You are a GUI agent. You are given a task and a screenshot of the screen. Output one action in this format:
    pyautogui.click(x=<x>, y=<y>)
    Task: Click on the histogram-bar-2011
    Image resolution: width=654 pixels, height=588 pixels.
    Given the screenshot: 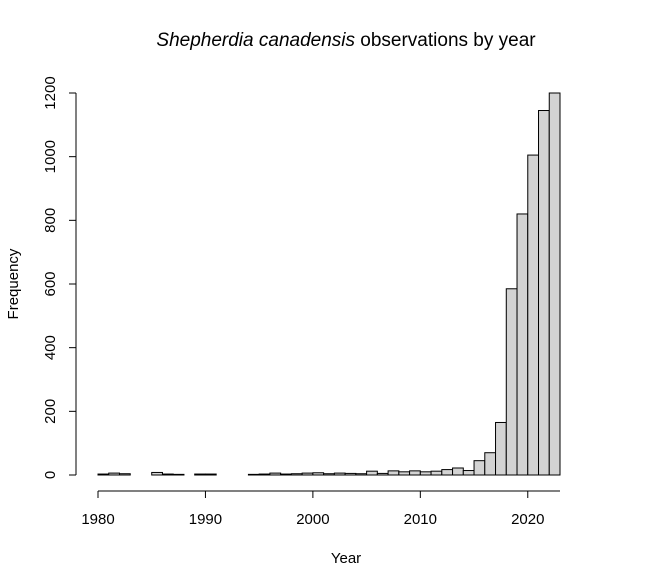 What is the action you would take?
    pyautogui.click(x=436, y=473)
    